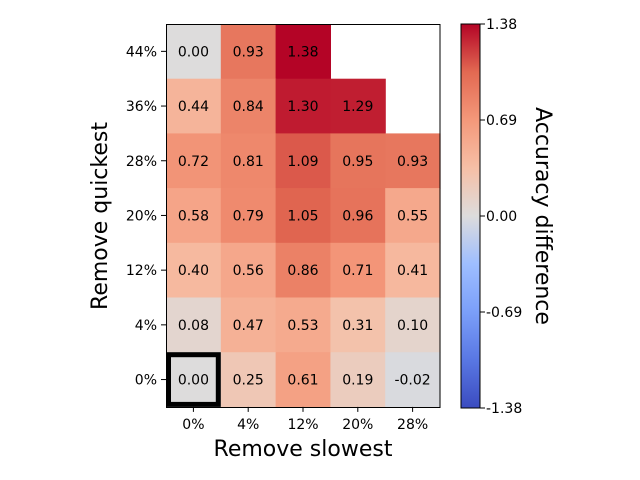  I want to click on y-tick-label: 28%, so click(141, 162).